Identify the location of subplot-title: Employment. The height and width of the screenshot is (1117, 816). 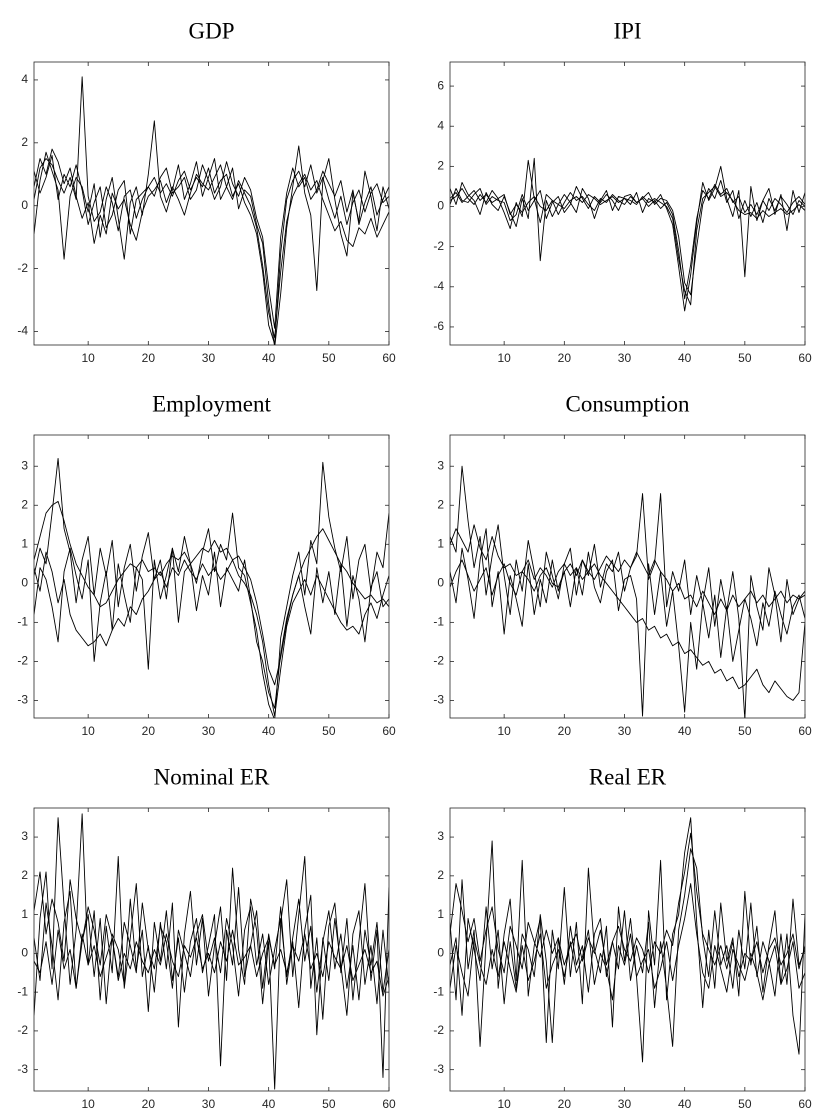
(211, 403).